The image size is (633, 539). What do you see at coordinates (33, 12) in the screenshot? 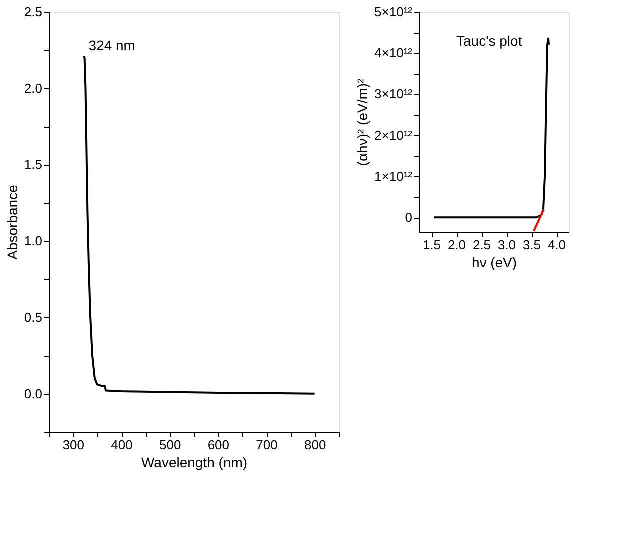
I see `y-tick-label: 2.5` at bounding box center [33, 12].